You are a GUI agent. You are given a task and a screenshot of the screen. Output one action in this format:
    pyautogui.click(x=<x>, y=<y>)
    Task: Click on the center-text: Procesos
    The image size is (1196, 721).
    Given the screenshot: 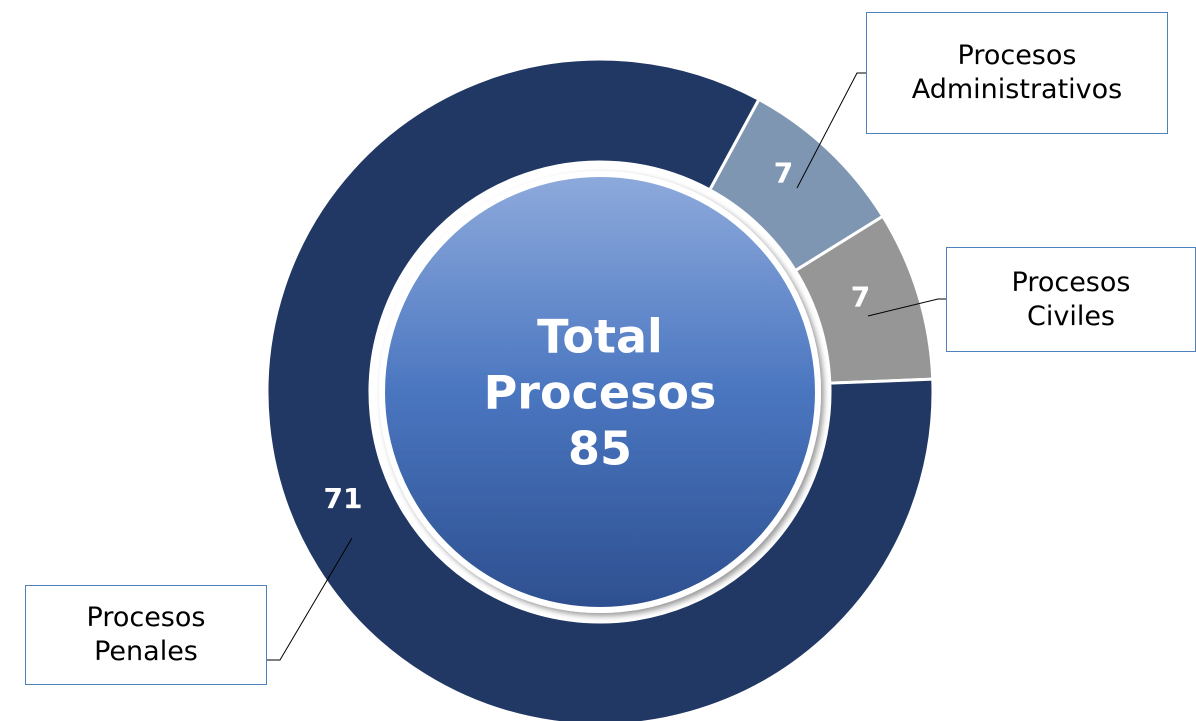 What is the action you would take?
    pyautogui.click(x=600, y=393)
    